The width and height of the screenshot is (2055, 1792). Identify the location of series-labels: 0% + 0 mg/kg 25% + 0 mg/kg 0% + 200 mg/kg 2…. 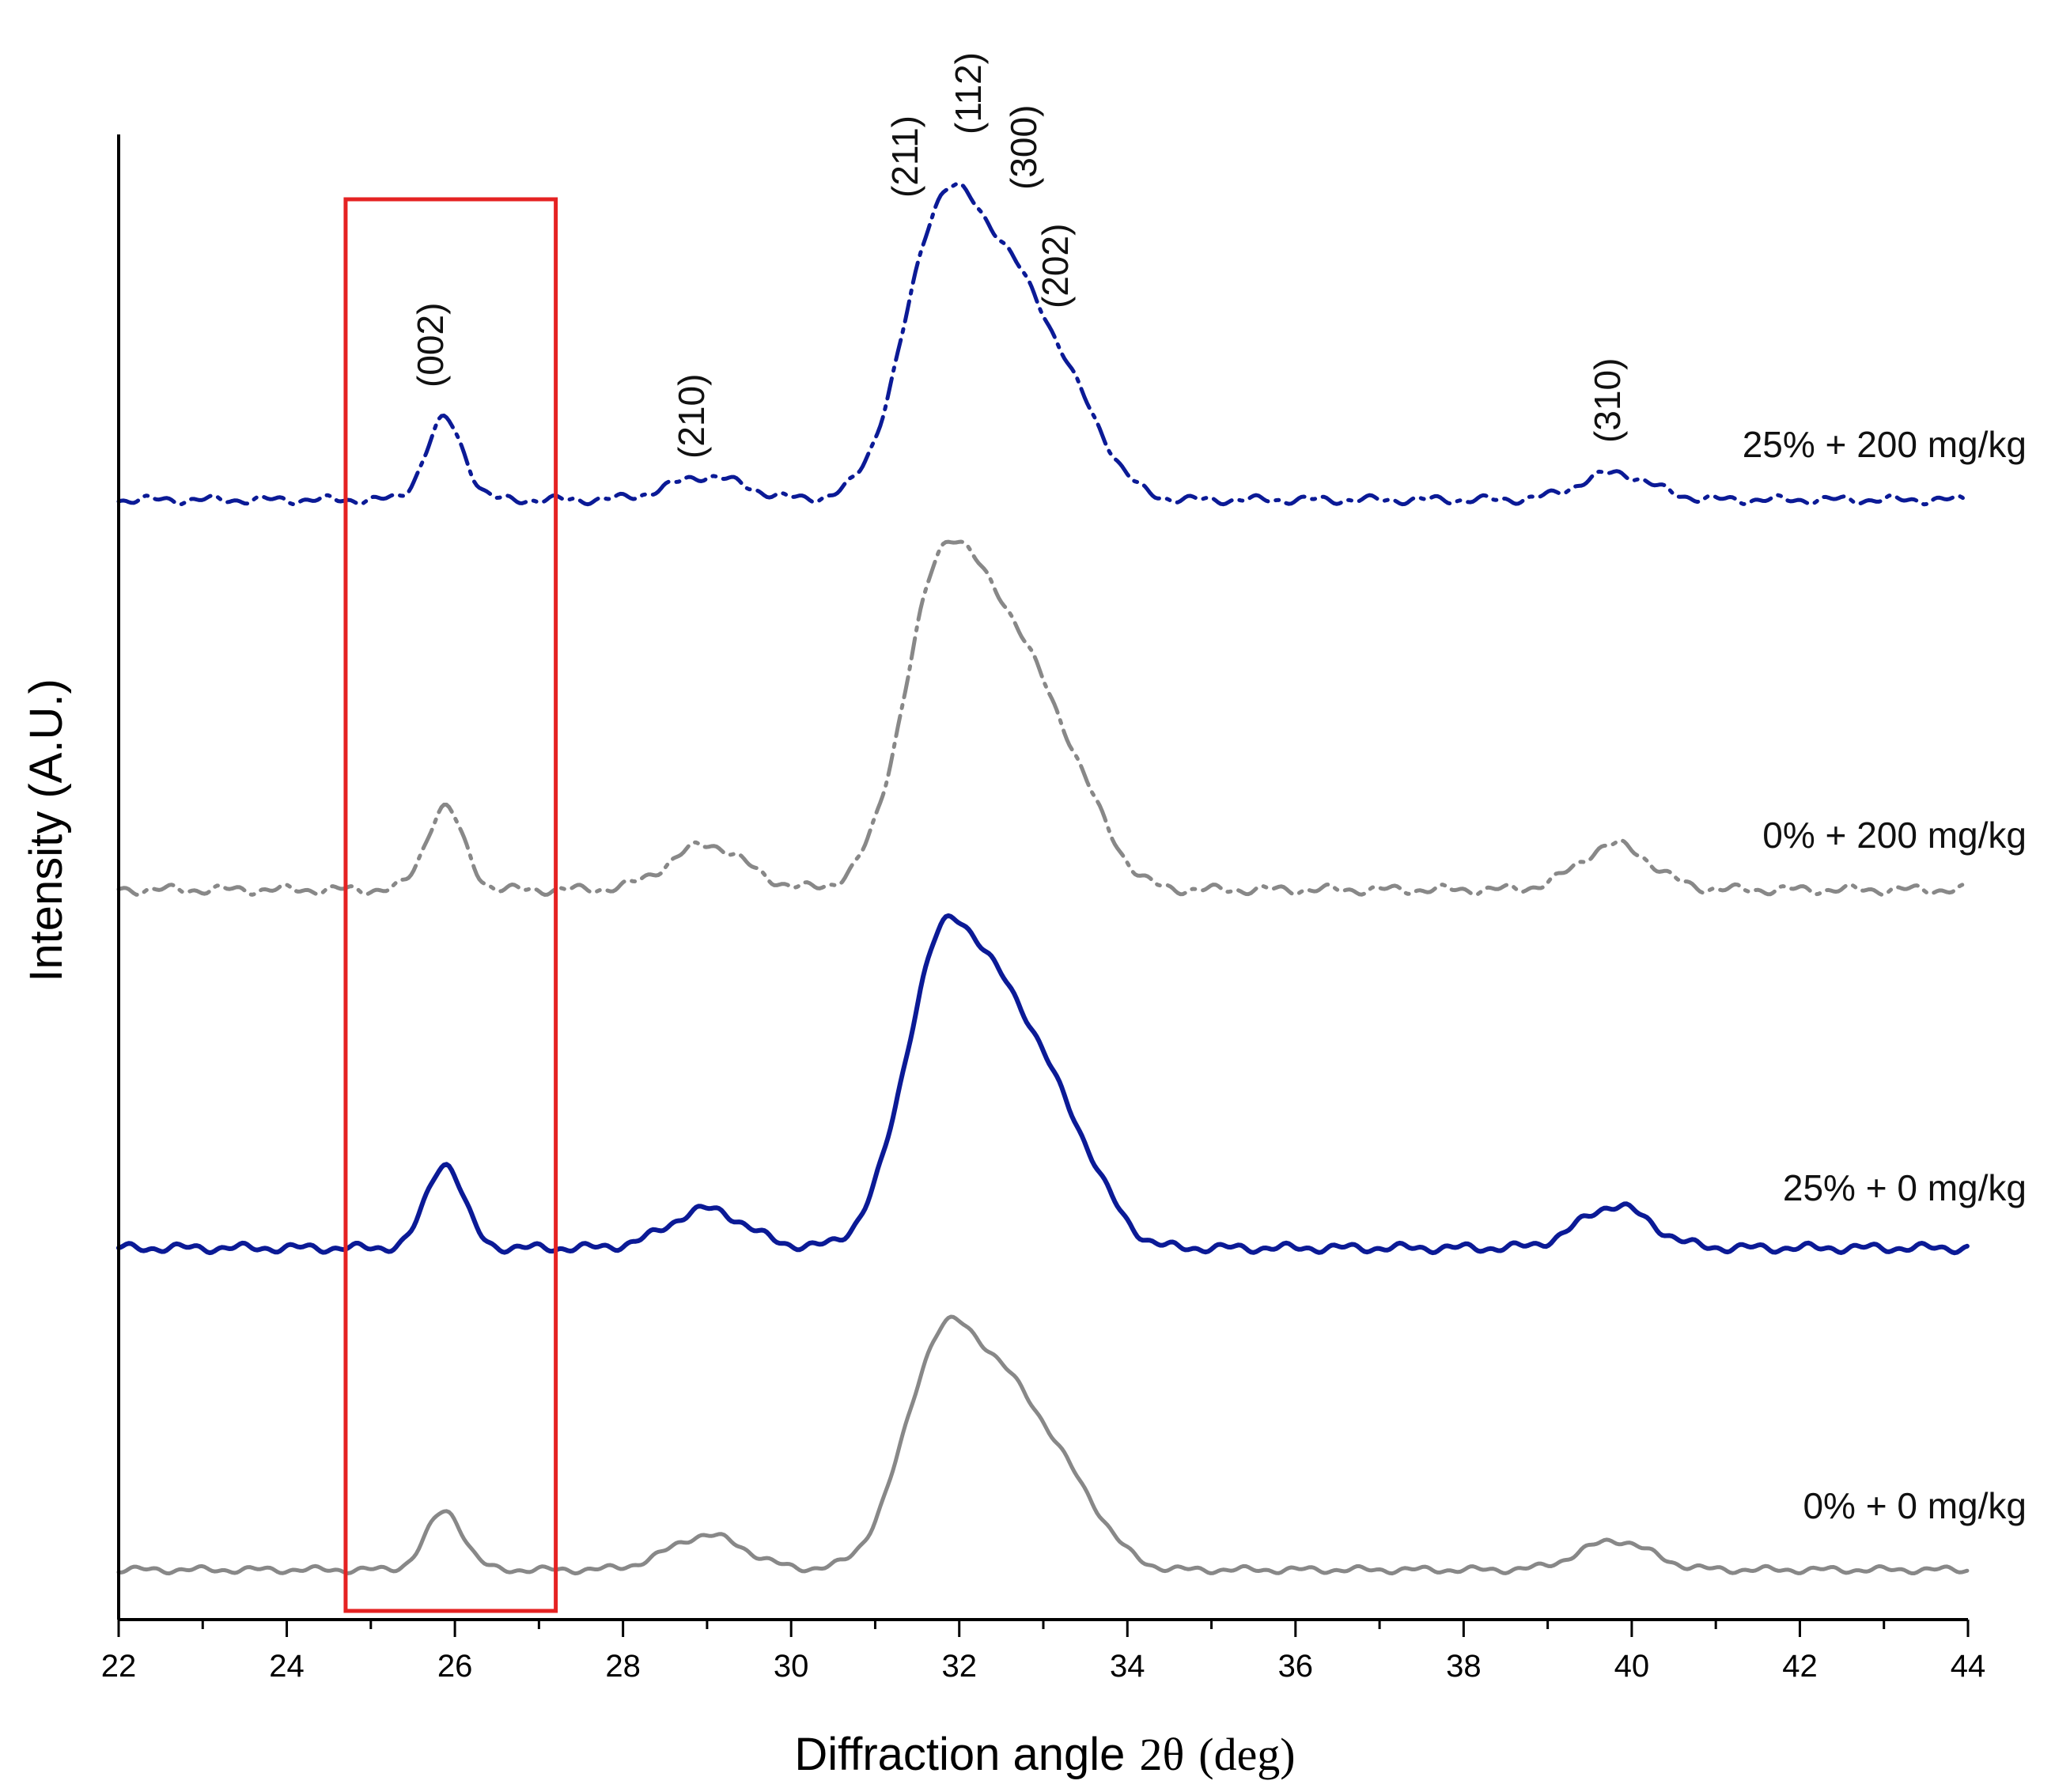
(1885, 975).